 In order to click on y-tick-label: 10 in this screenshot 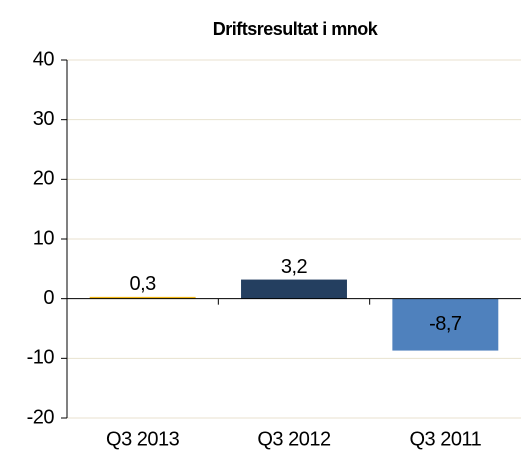, I will do `click(44, 238)`.